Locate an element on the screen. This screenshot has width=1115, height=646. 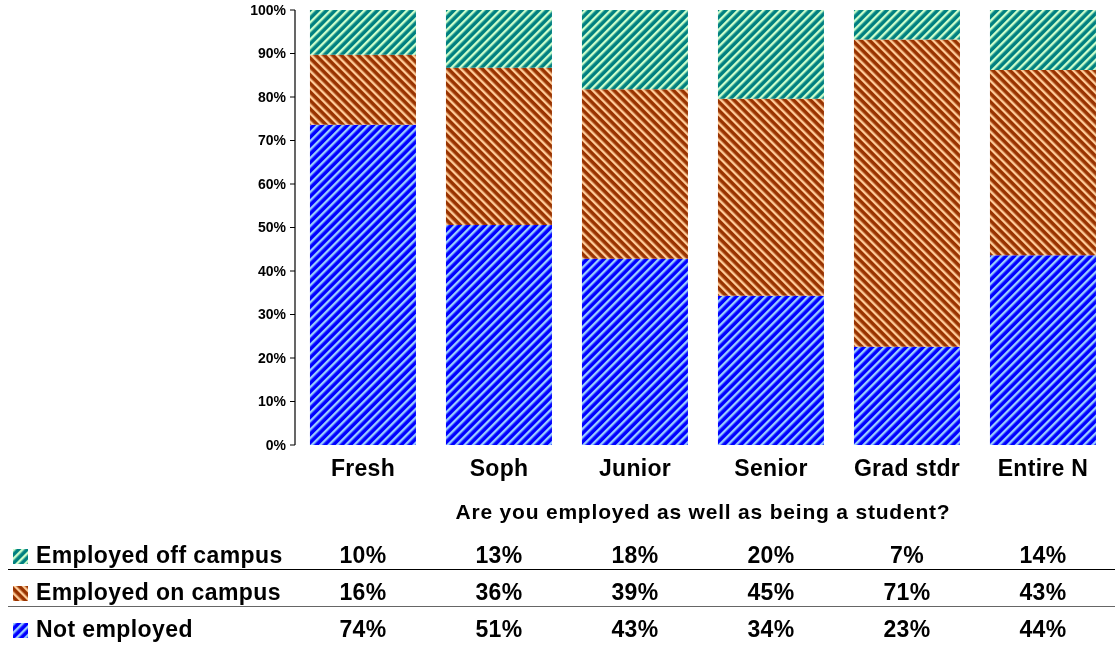
data-label: 18% is located at coordinates (635, 555).